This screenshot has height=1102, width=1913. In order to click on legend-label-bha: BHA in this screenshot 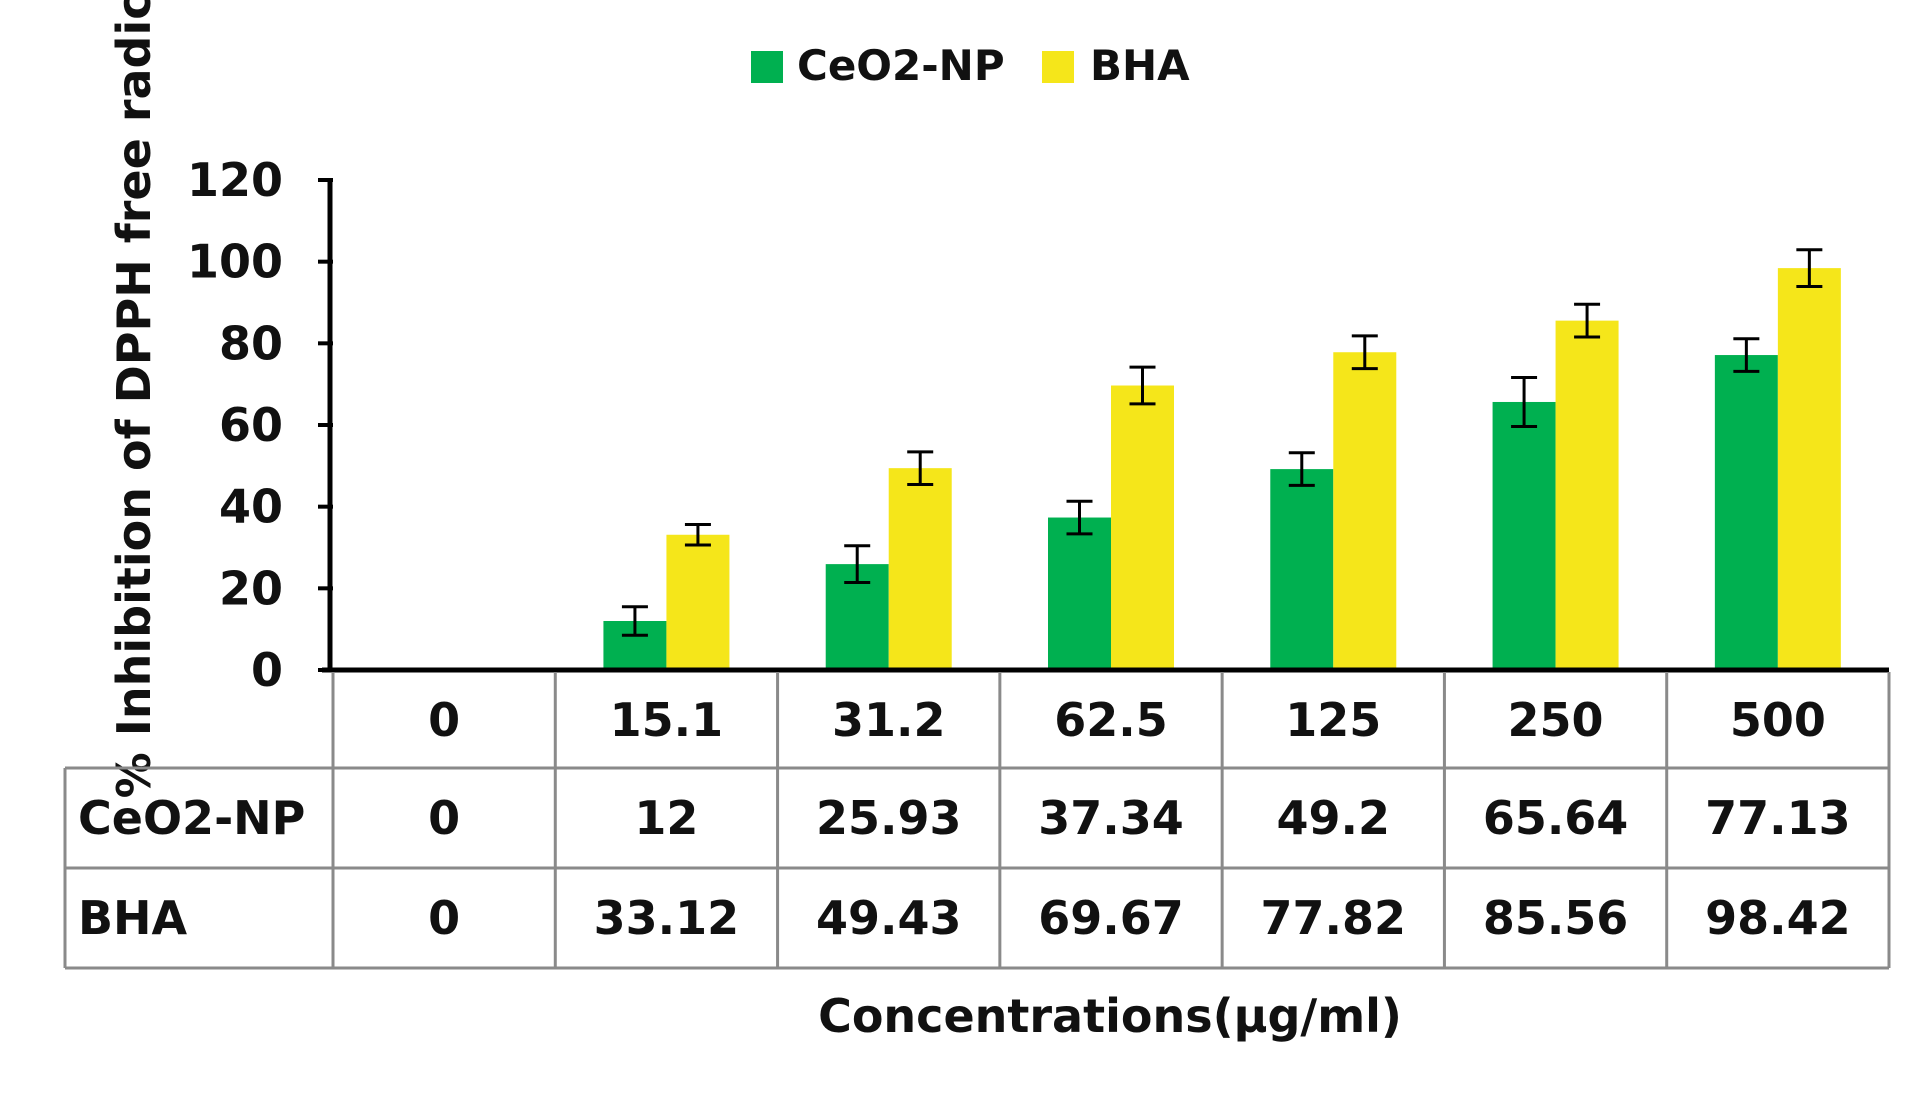, I will do `click(1140, 65)`.